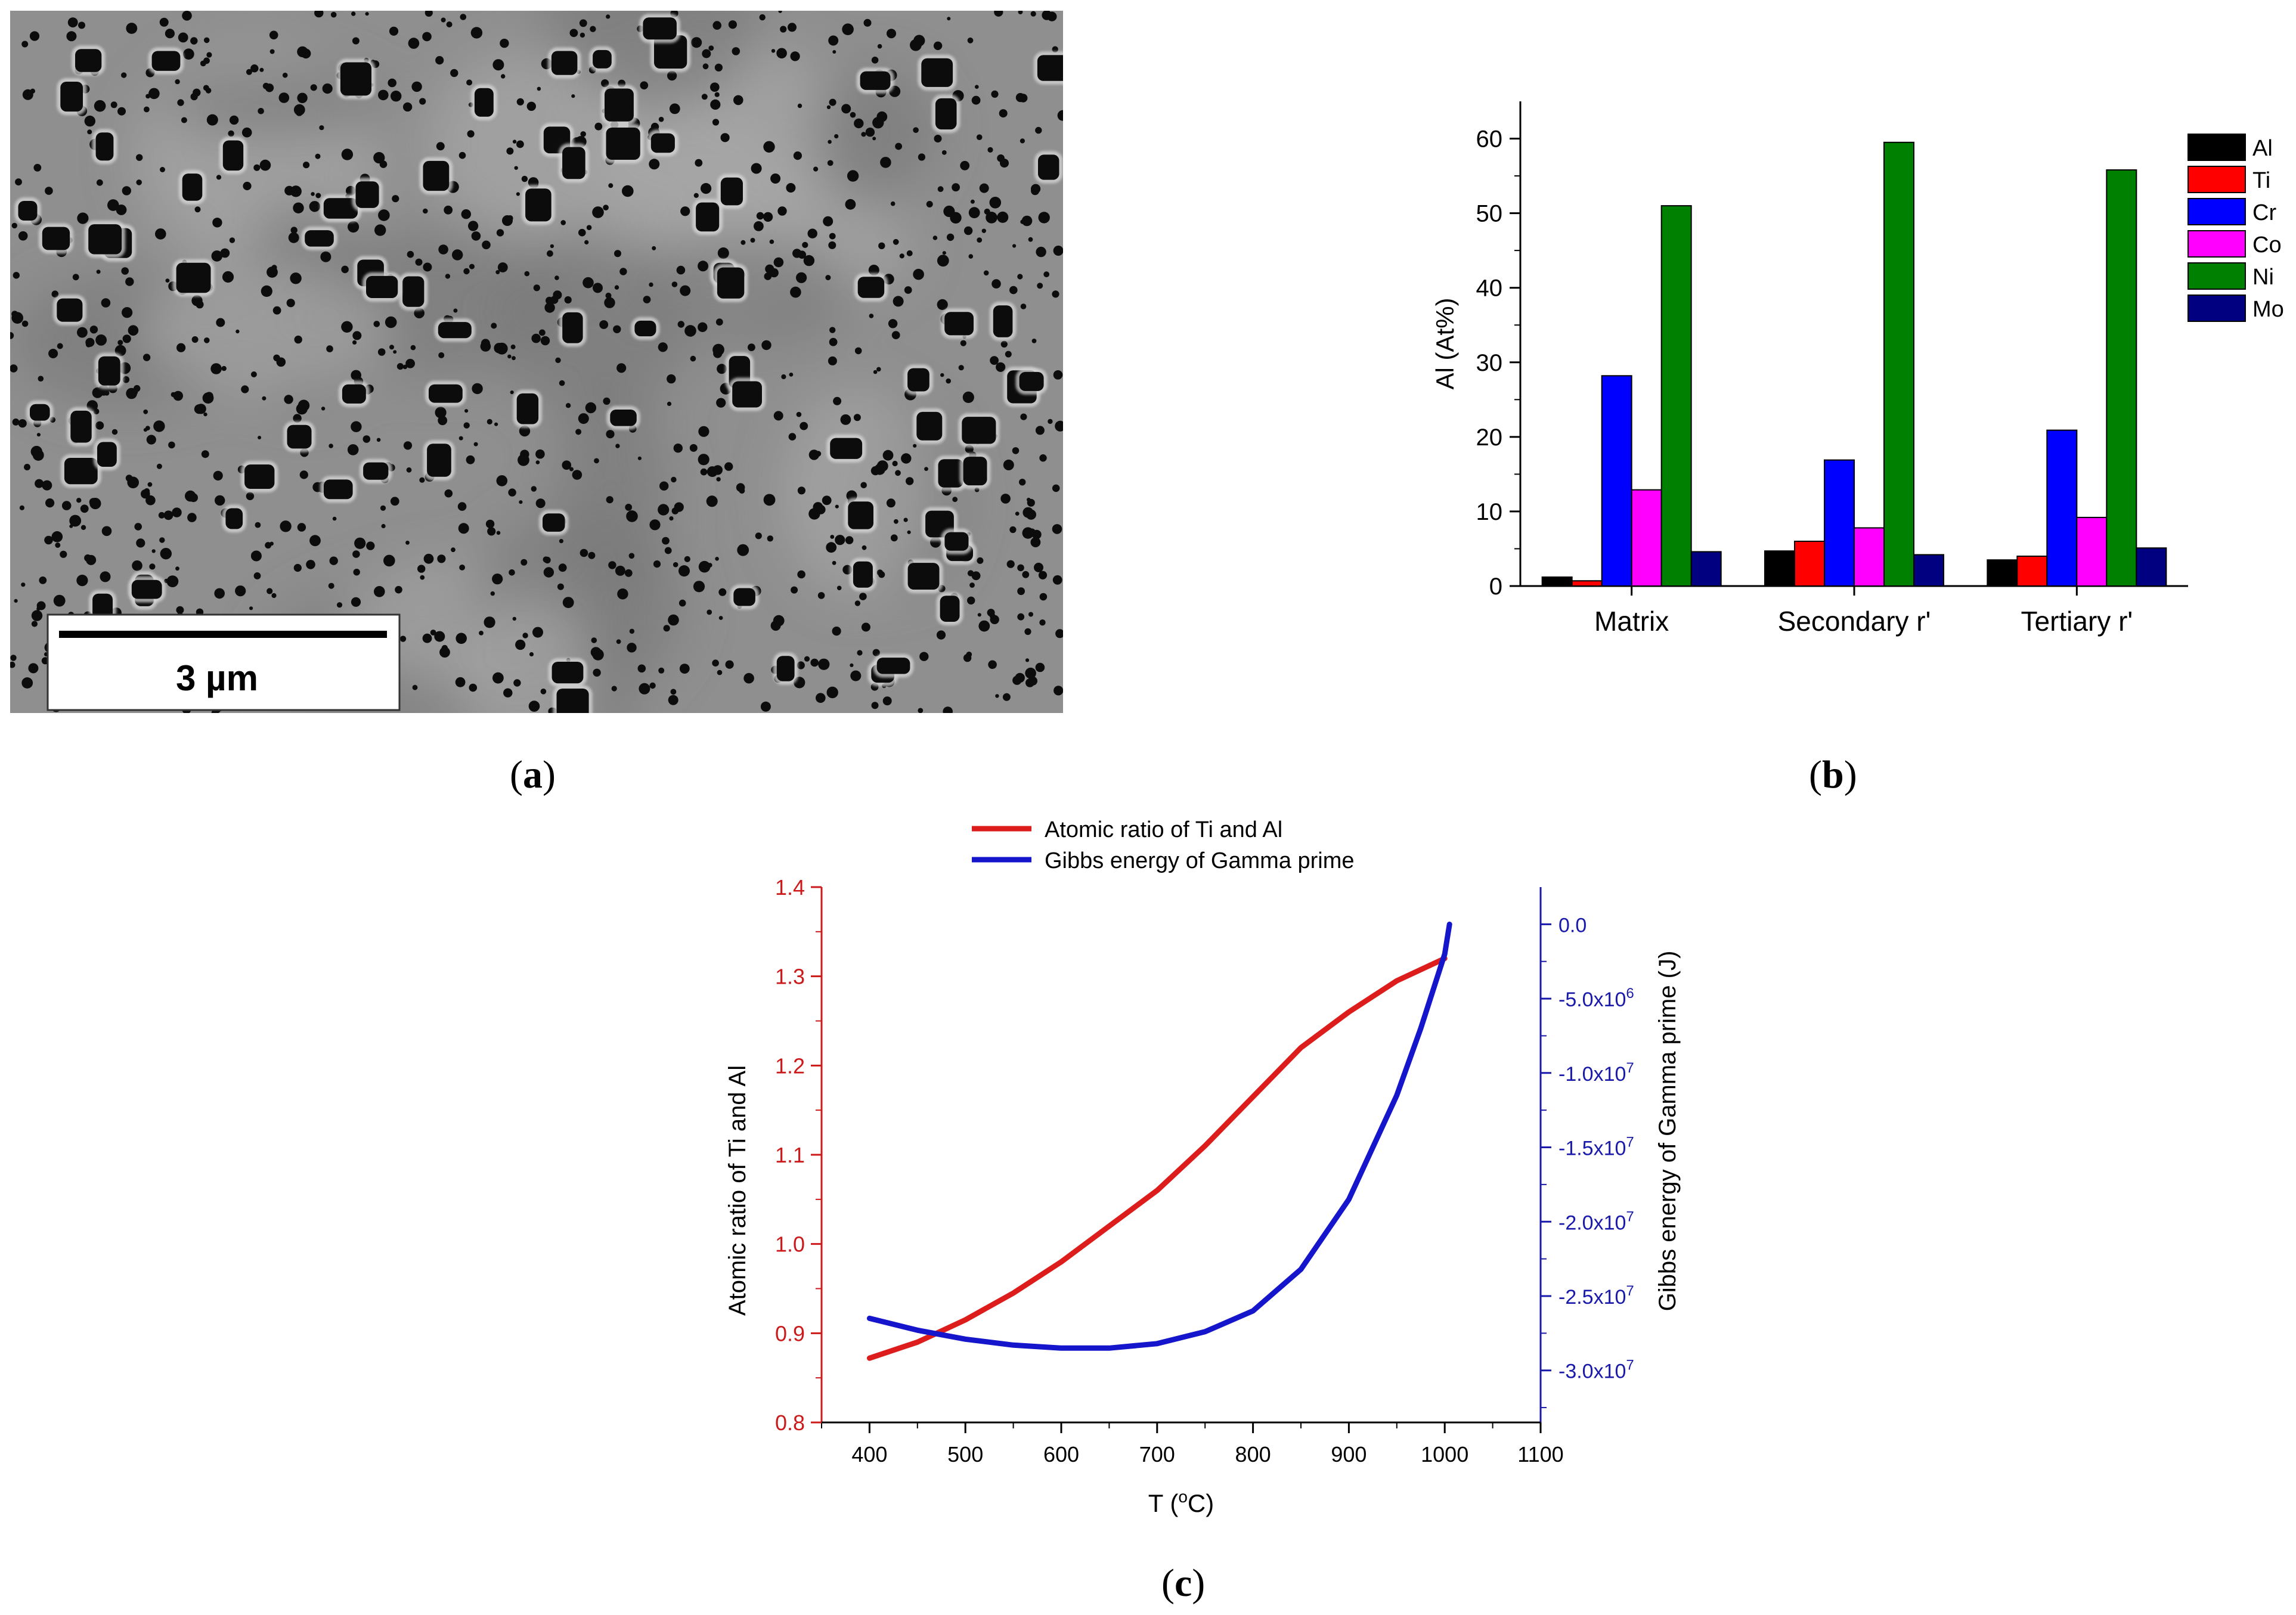  What do you see at coordinates (2216, 309) in the screenshot?
I see `legend-swatch-mo` at bounding box center [2216, 309].